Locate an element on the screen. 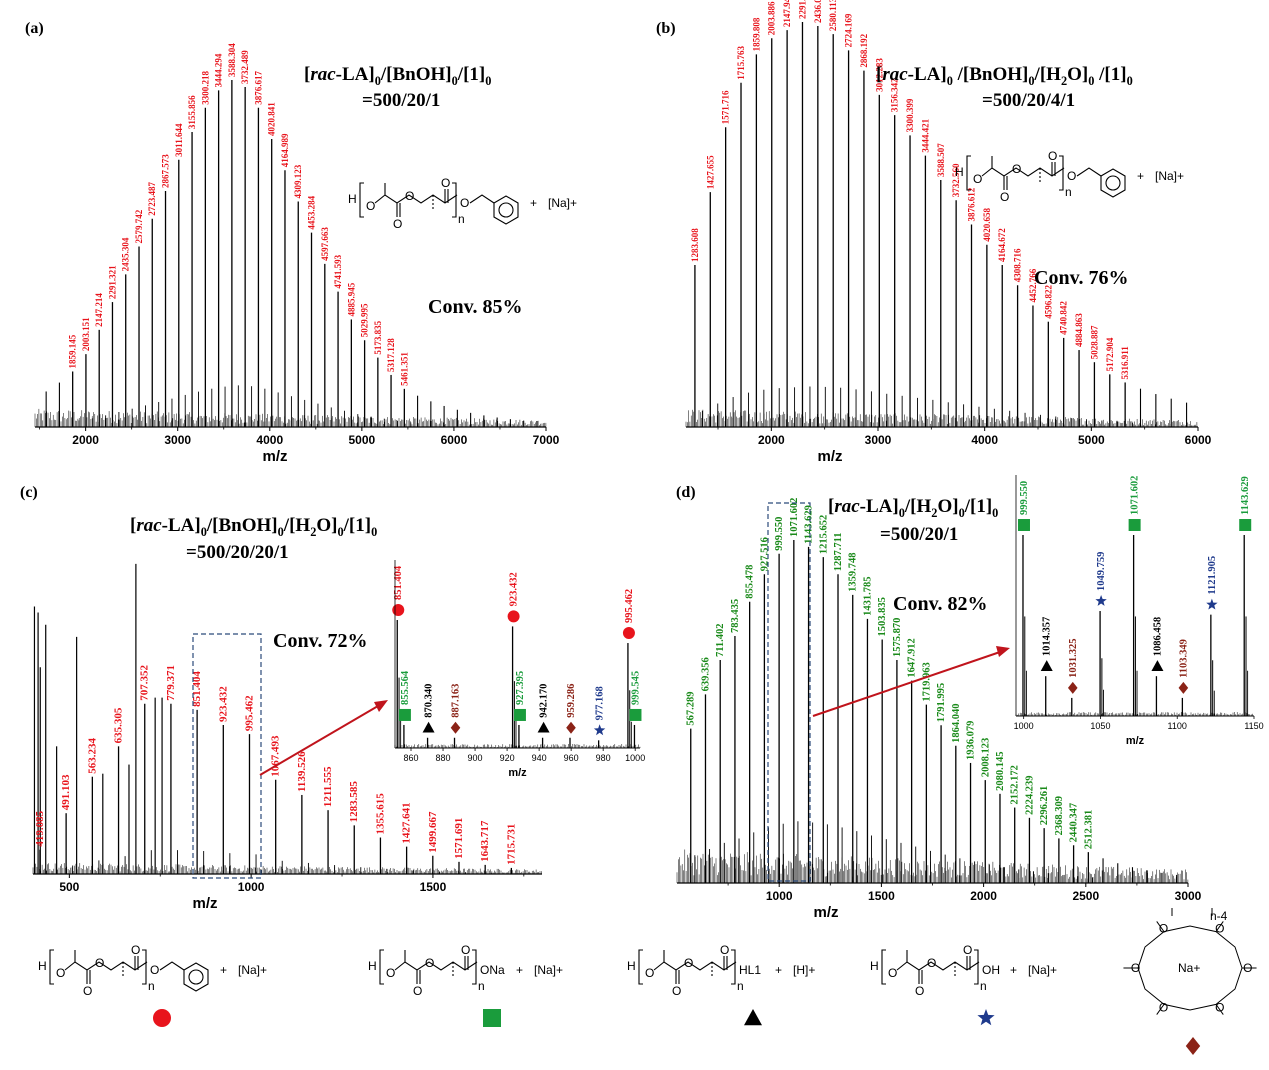 This screenshot has width=1269, height=1070. formula-subscript: 2 is located at coordinates (313, 532).